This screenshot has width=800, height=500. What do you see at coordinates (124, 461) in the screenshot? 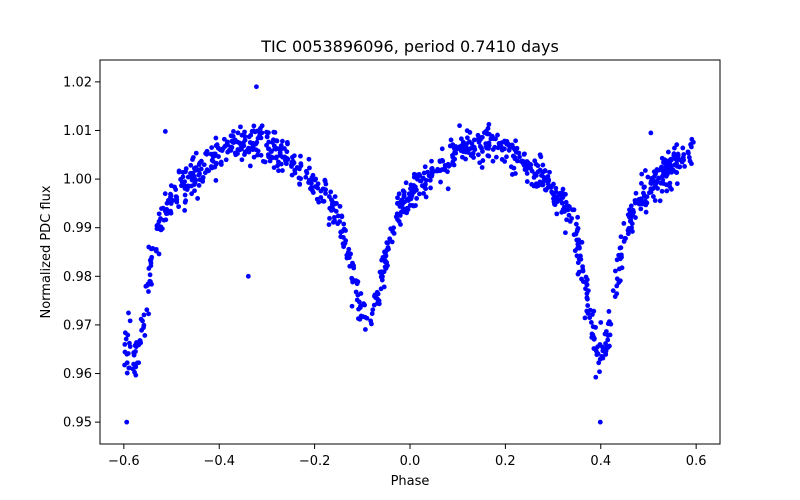
I see `x-tick-label: −0.6` at bounding box center [124, 461].